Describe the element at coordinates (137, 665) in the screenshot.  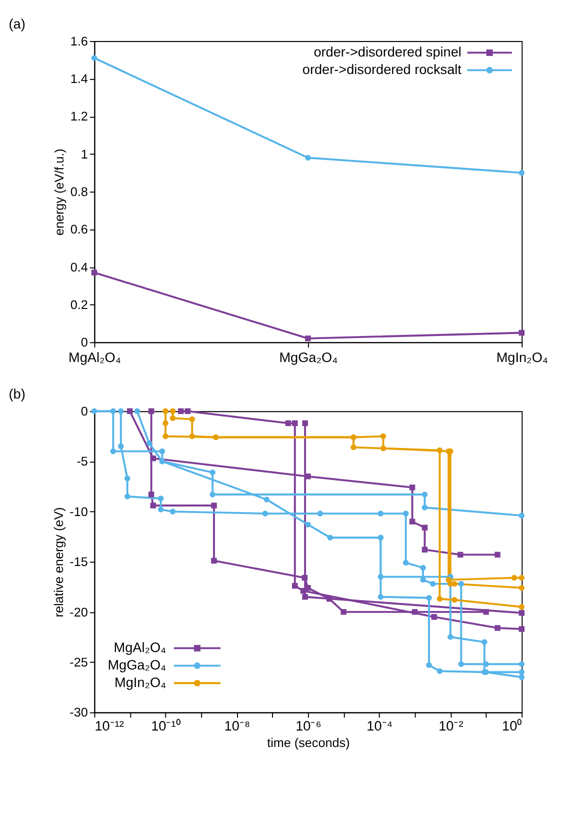
I see `legend-label: MgGa₂O₄` at that location.